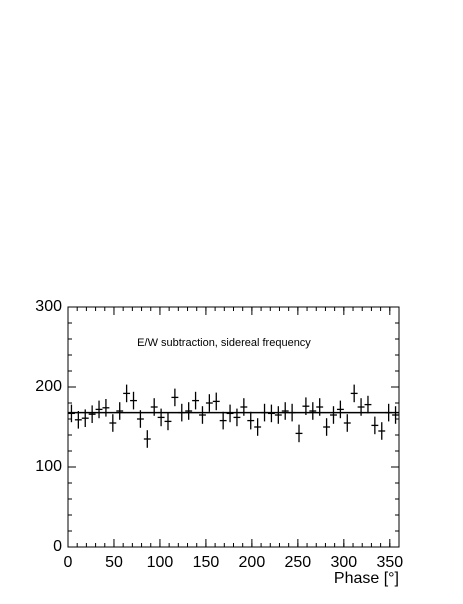 The height and width of the screenshot is (604, 463). I want to click on y-tick-label: 200, so click(48, 386).